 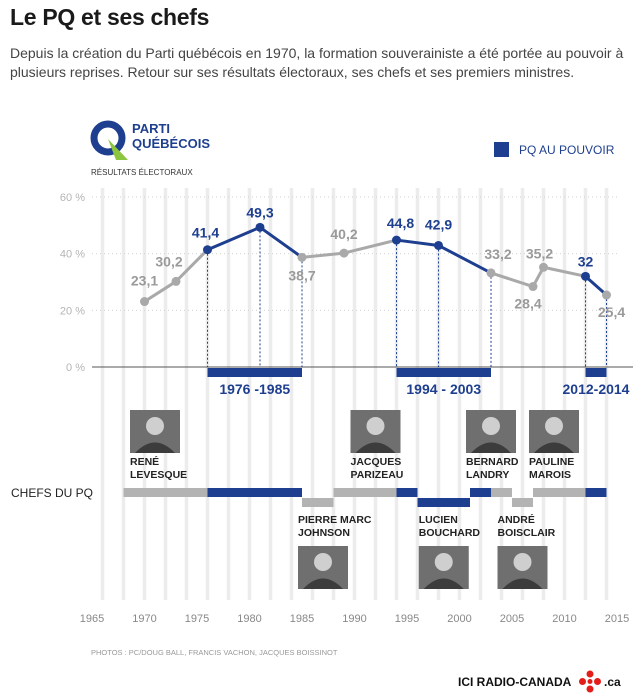 I want to click on power-period-label: 1994 - 2003, so click(x=443, y=389).